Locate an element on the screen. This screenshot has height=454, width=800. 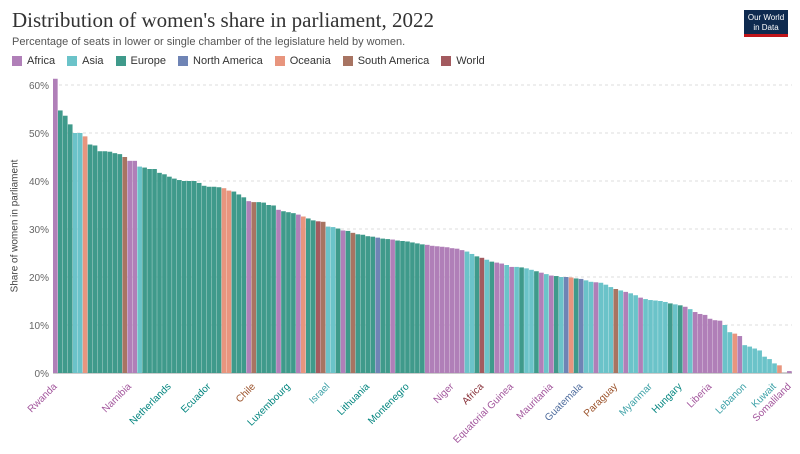
legend-item-europe: Europe is located at coordinates (140, 61).